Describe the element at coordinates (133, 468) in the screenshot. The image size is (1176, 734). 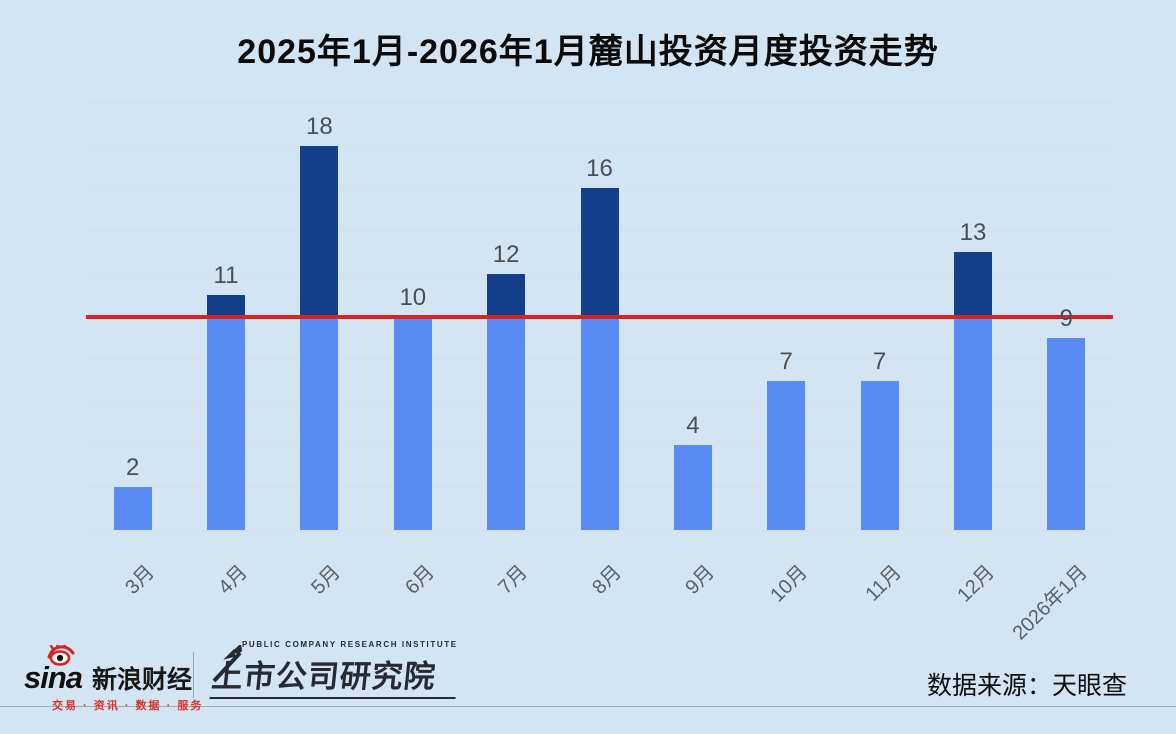
I see `bar-value-label: 2` at that location.